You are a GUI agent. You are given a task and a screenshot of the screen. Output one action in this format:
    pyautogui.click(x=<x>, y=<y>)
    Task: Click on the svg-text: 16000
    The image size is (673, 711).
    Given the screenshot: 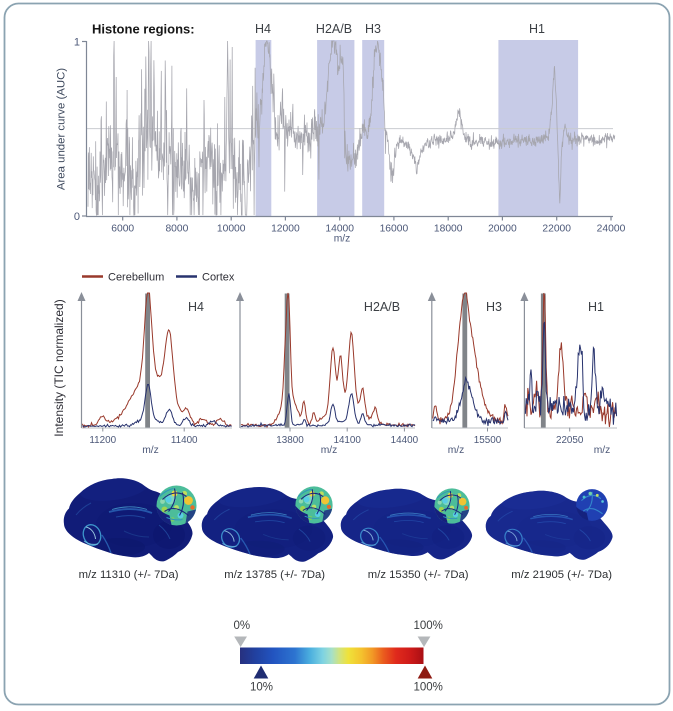 What is the action you would take?
    pyautogui.click(x=394, y=229)
    